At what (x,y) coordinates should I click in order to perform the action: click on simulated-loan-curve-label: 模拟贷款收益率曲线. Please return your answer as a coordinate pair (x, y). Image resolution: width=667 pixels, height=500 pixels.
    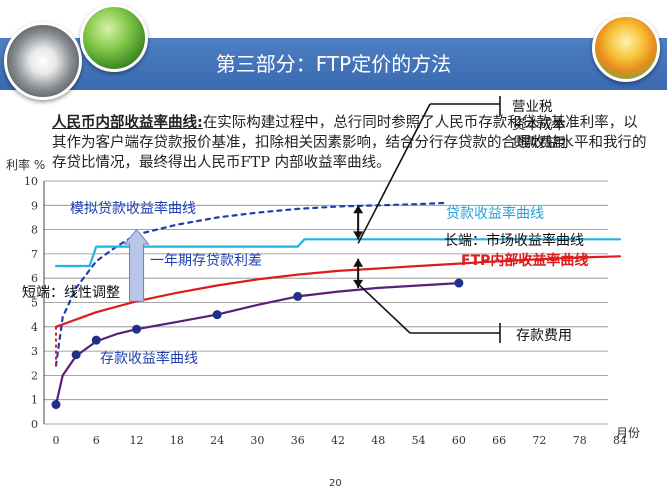
    Looking at the image, I should click on (133, 209).